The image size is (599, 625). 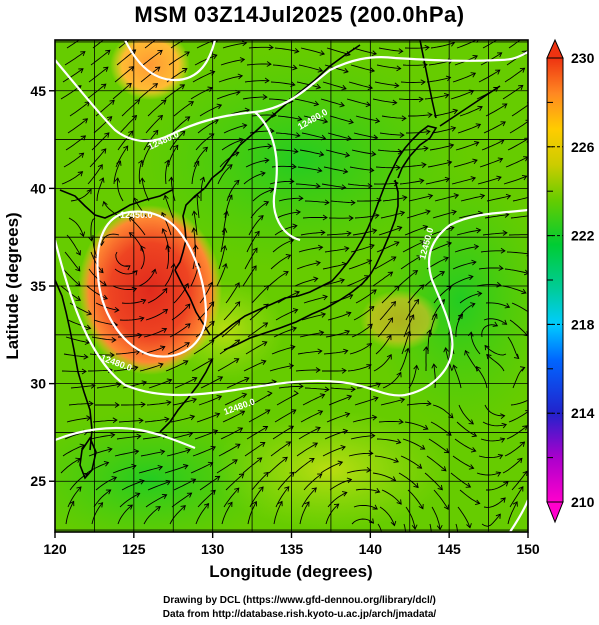 I want to click on coast-japan-main, so click(x=302, y=254).